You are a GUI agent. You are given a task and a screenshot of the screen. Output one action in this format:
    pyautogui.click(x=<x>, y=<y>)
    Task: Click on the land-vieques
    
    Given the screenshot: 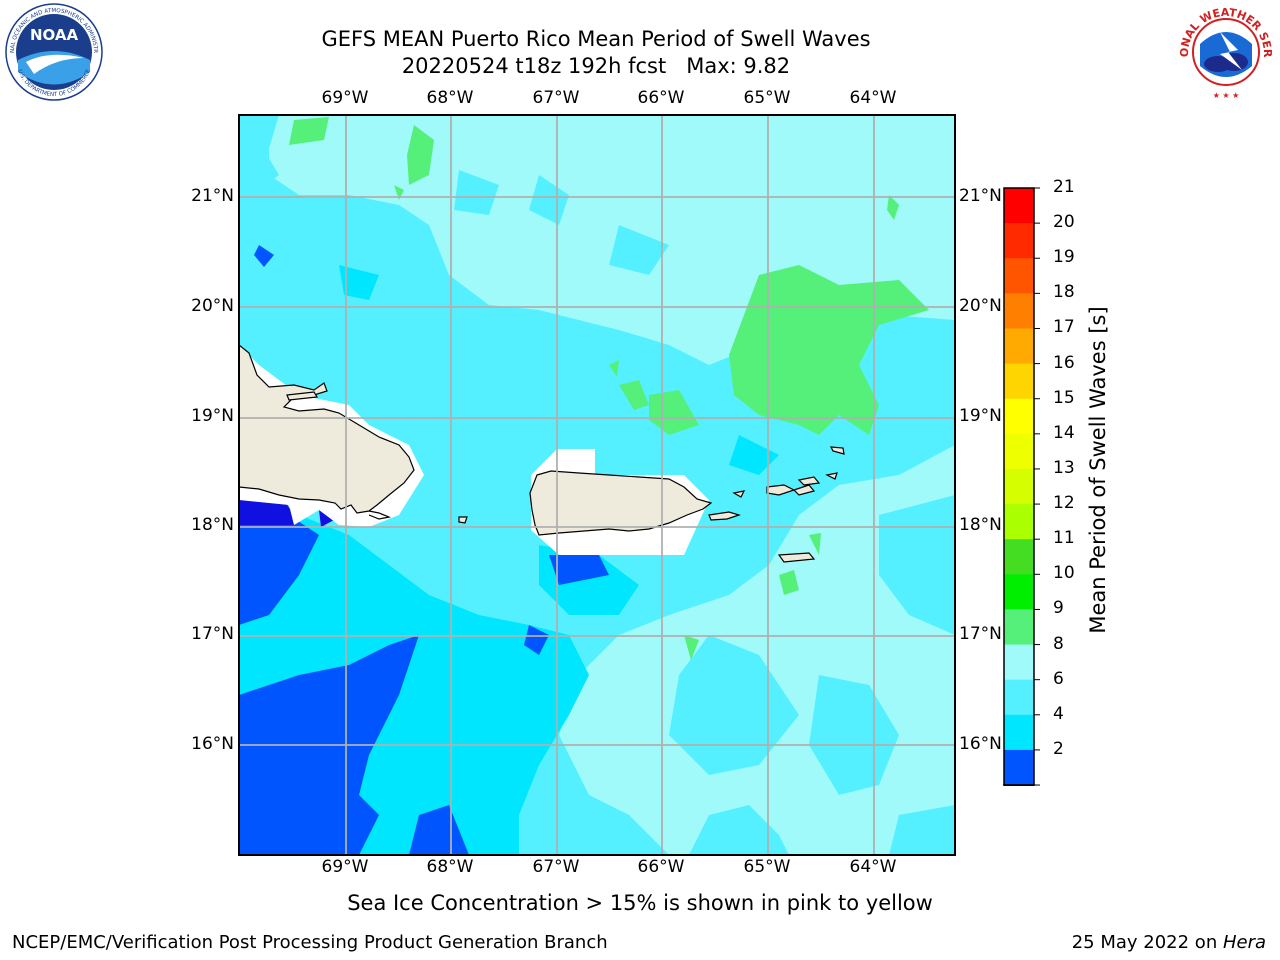 What is the action you would take?
    pyautogui.click(x=724, y=516)
    